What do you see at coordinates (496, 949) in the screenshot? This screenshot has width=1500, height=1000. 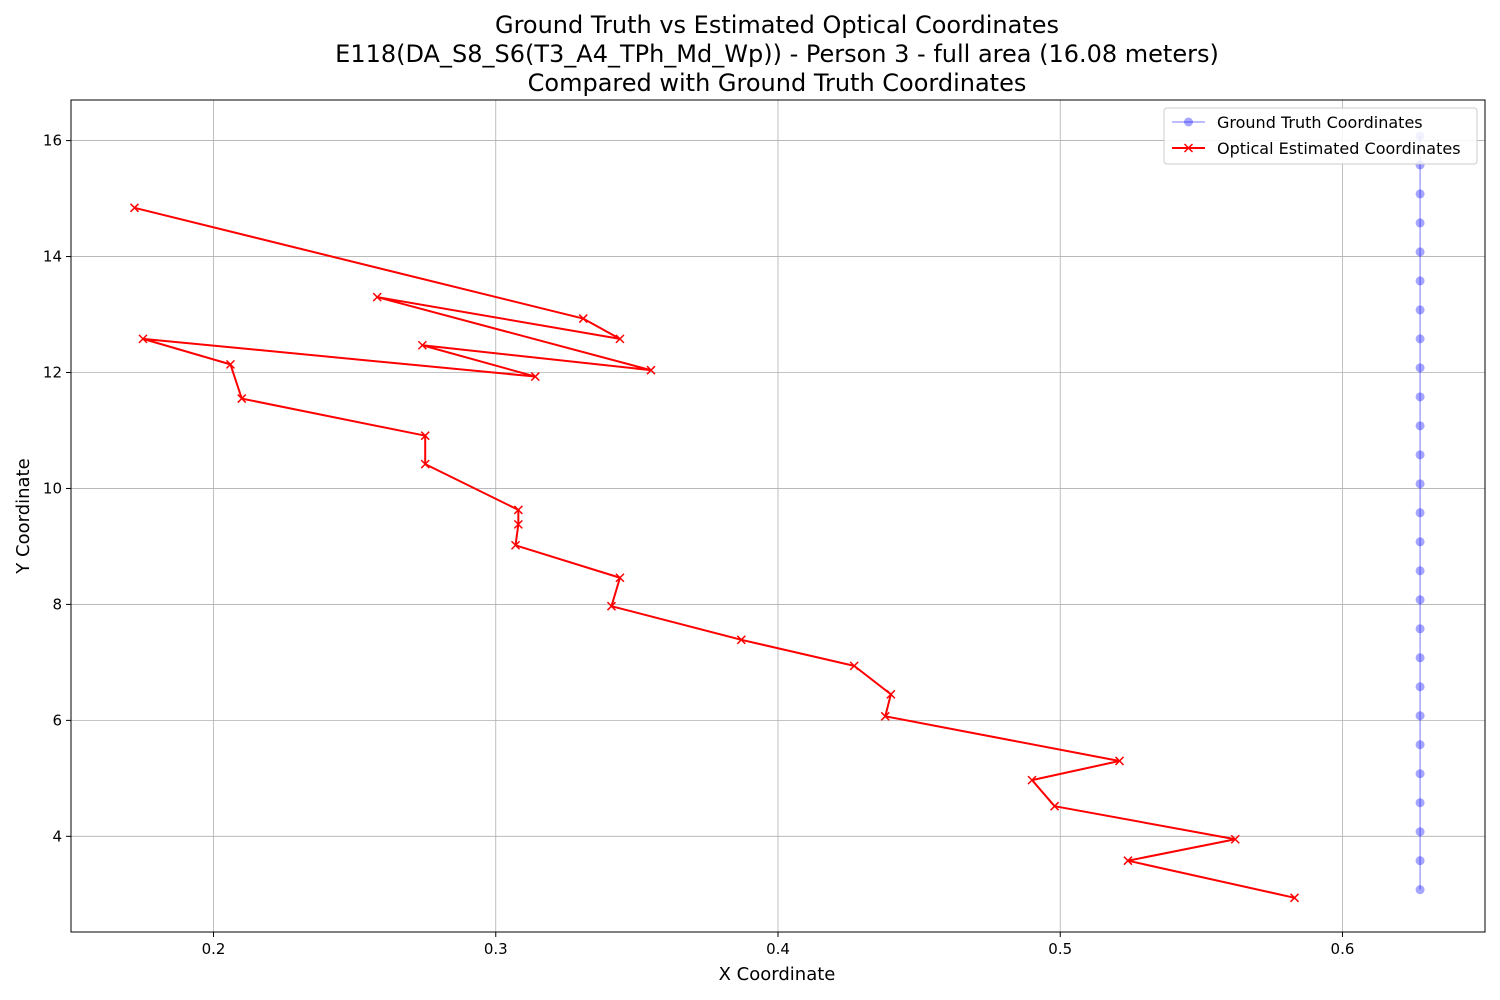 I see `x-tick-label: 0.3` at bounding box center [496, 949].